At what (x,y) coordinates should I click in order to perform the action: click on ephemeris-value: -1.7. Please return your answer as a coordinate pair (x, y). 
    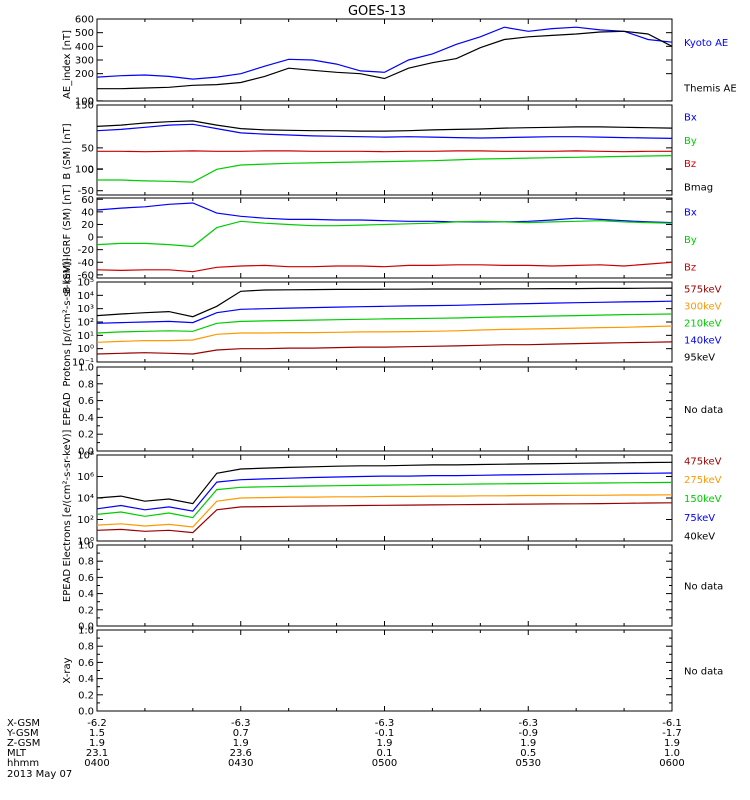
    Looking at the image, I should click on (672, 733).